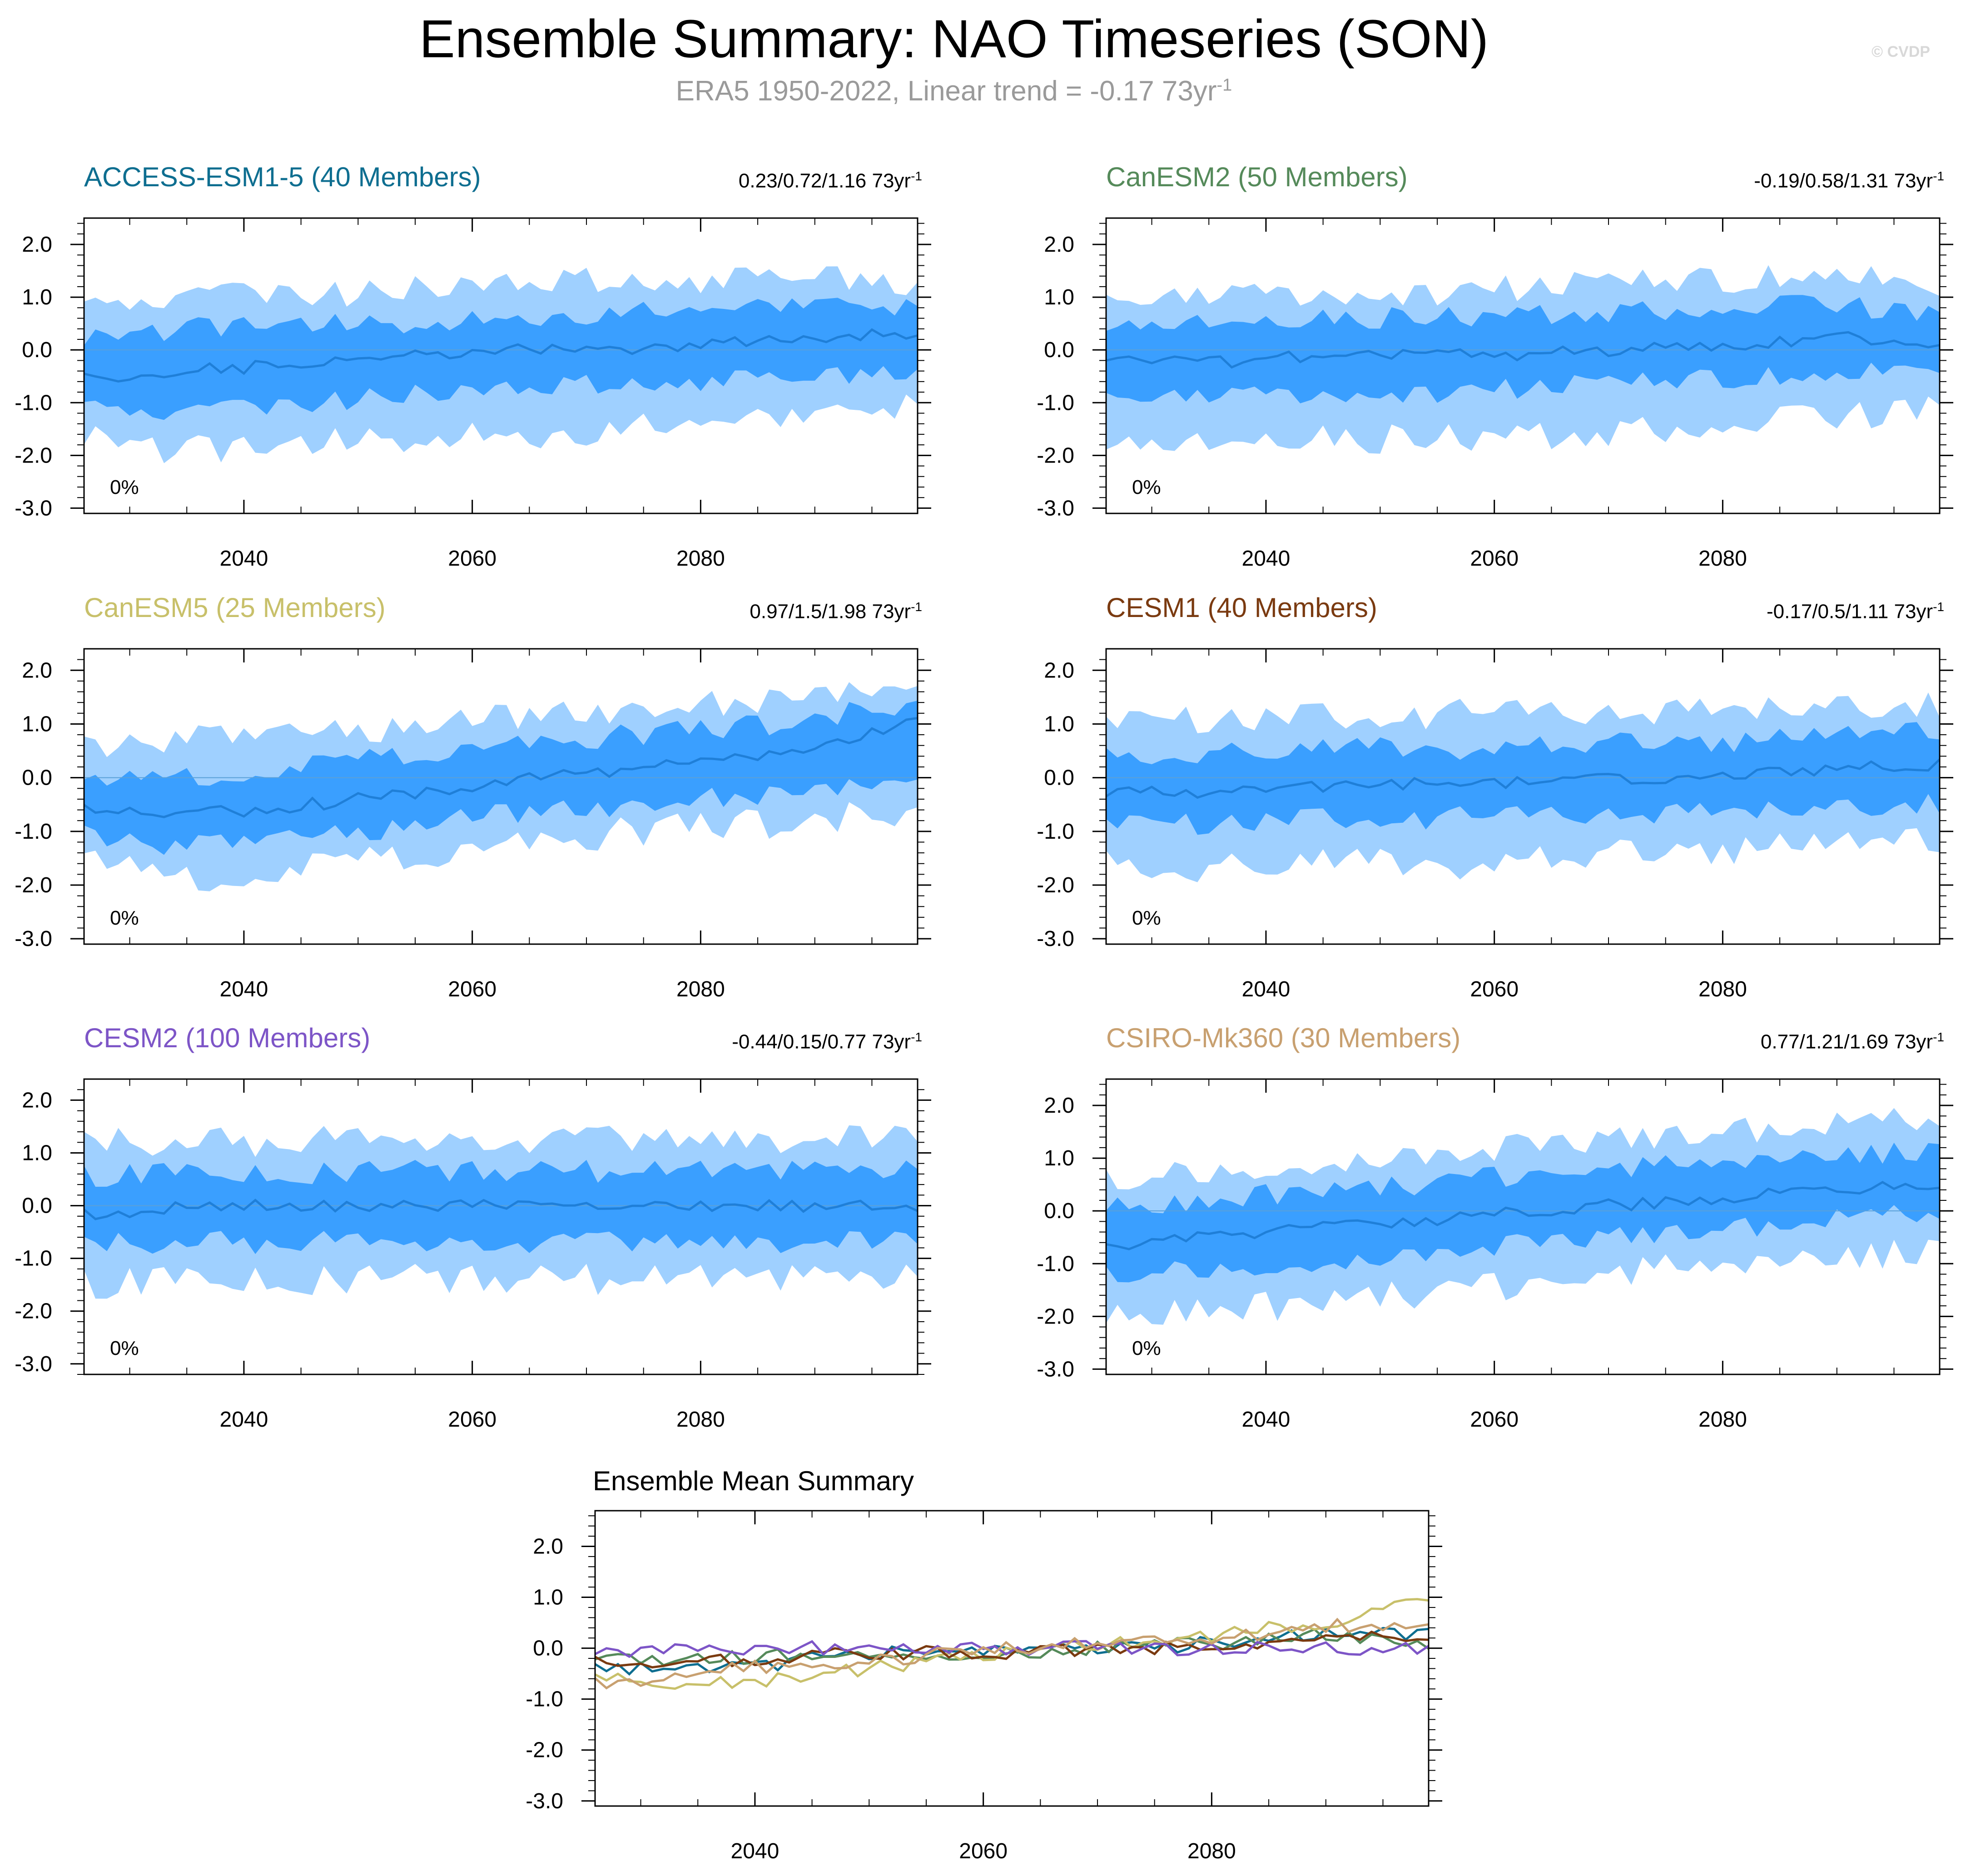 Image resolution: width=1966 pixels, height=1876 pixels. What do you see at coordinates (1224, 85) in the screenshot?
I see `subtitle-exponent: -1` at bounding box center [1224, 85].